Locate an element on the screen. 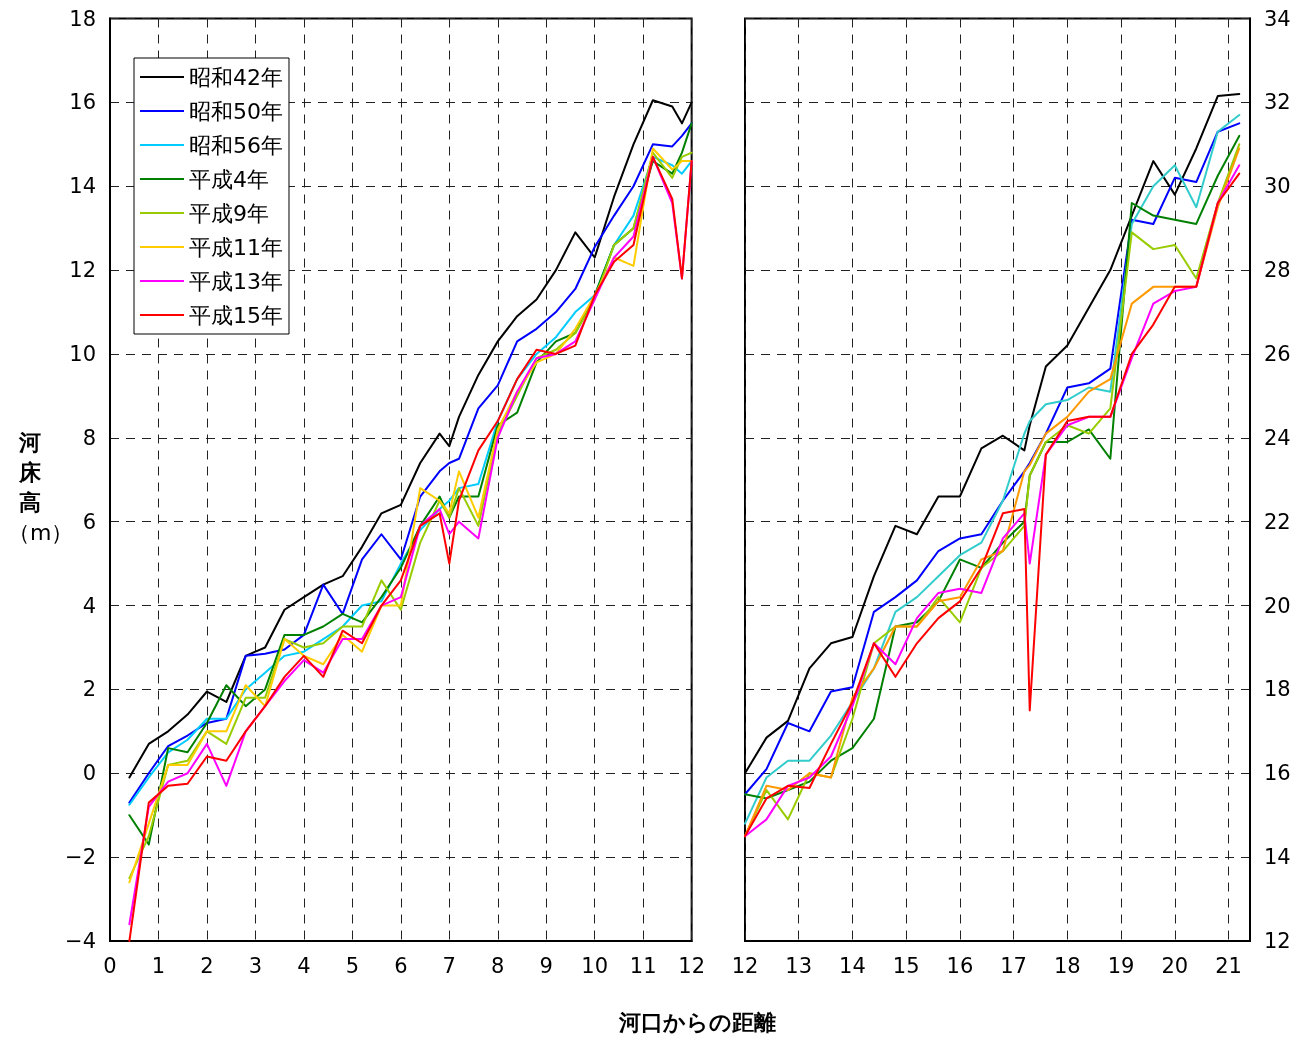 The image size is (1314, 1041). y-tick-label: 10 is located at coordinates (82, 353).